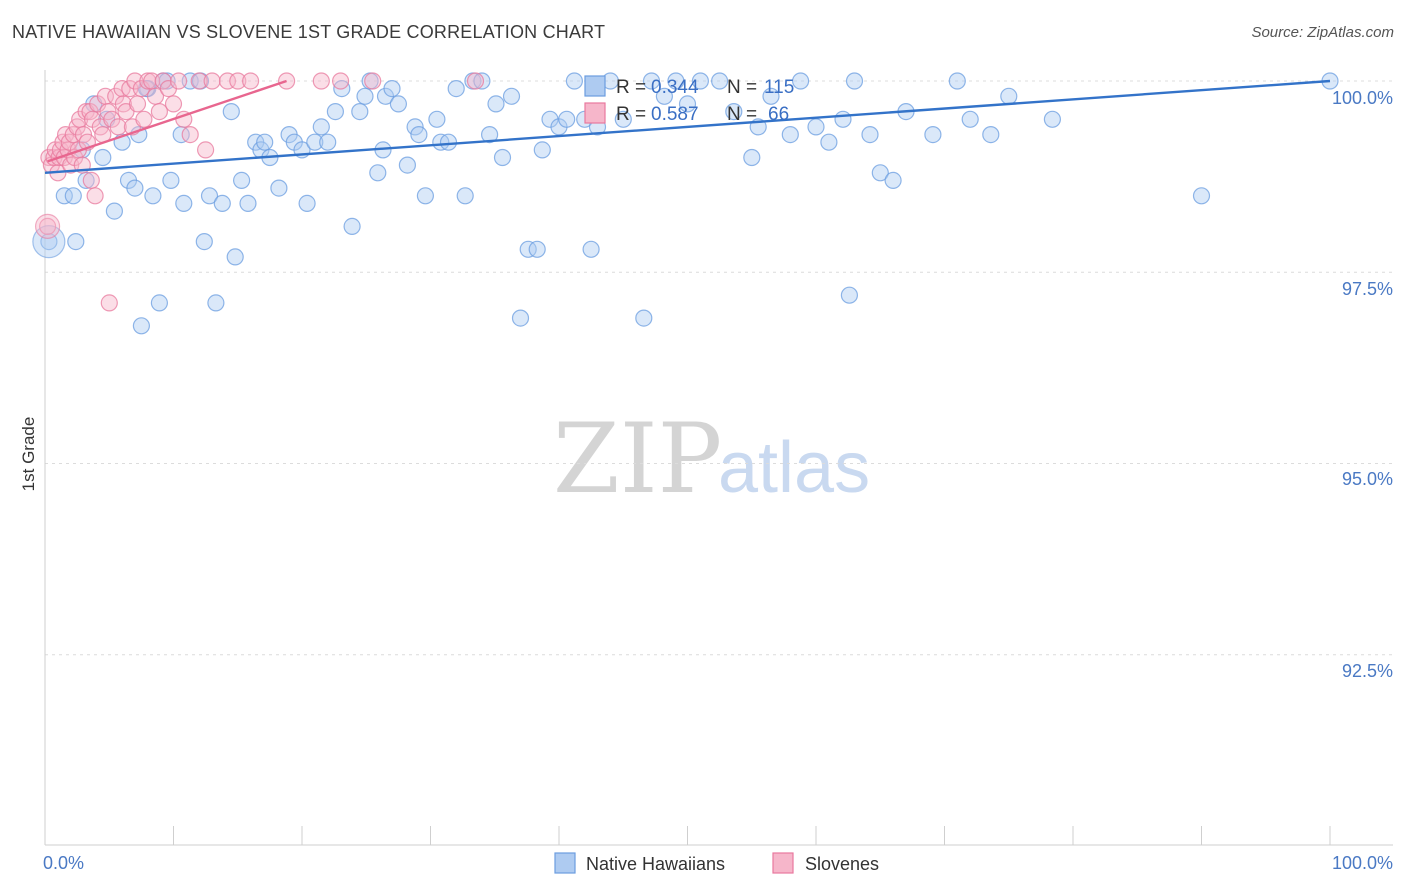  What do you see at coordinates (783, 863) in the screenshot?
I see `bottom-legend-swatch-slovenes` at bounding box center [783, 863].